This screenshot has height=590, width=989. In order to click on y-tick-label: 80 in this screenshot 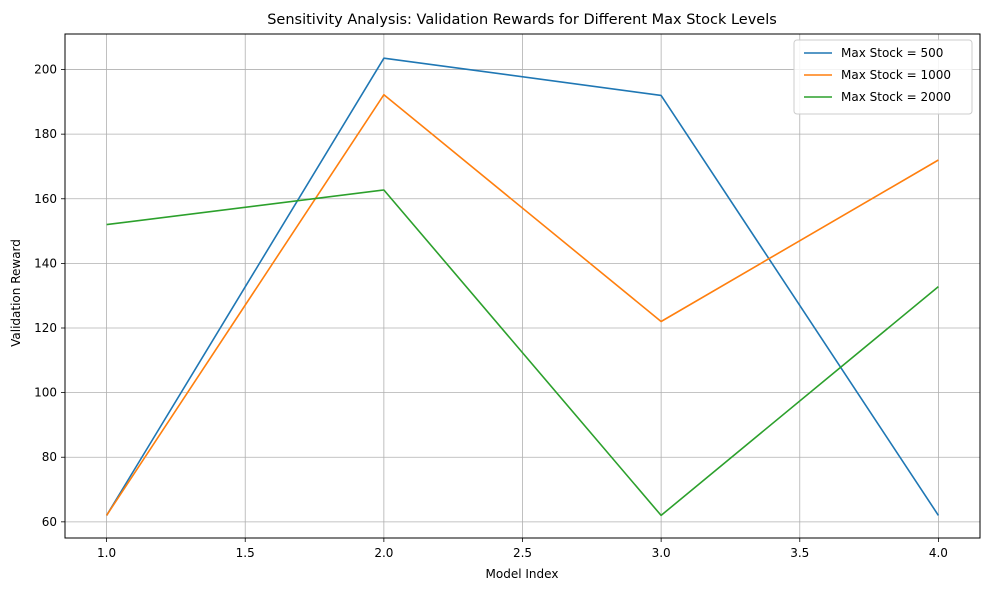, I will do `click(49, 457)`.